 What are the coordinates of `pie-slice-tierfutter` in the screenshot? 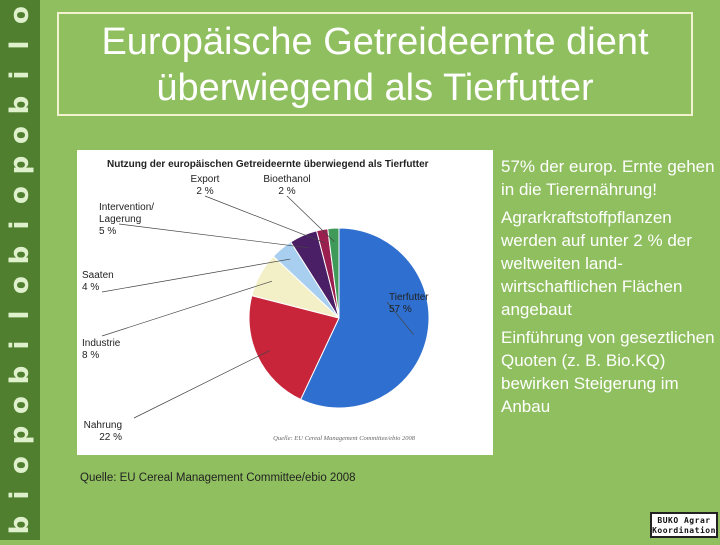 It's located at (365, 318).